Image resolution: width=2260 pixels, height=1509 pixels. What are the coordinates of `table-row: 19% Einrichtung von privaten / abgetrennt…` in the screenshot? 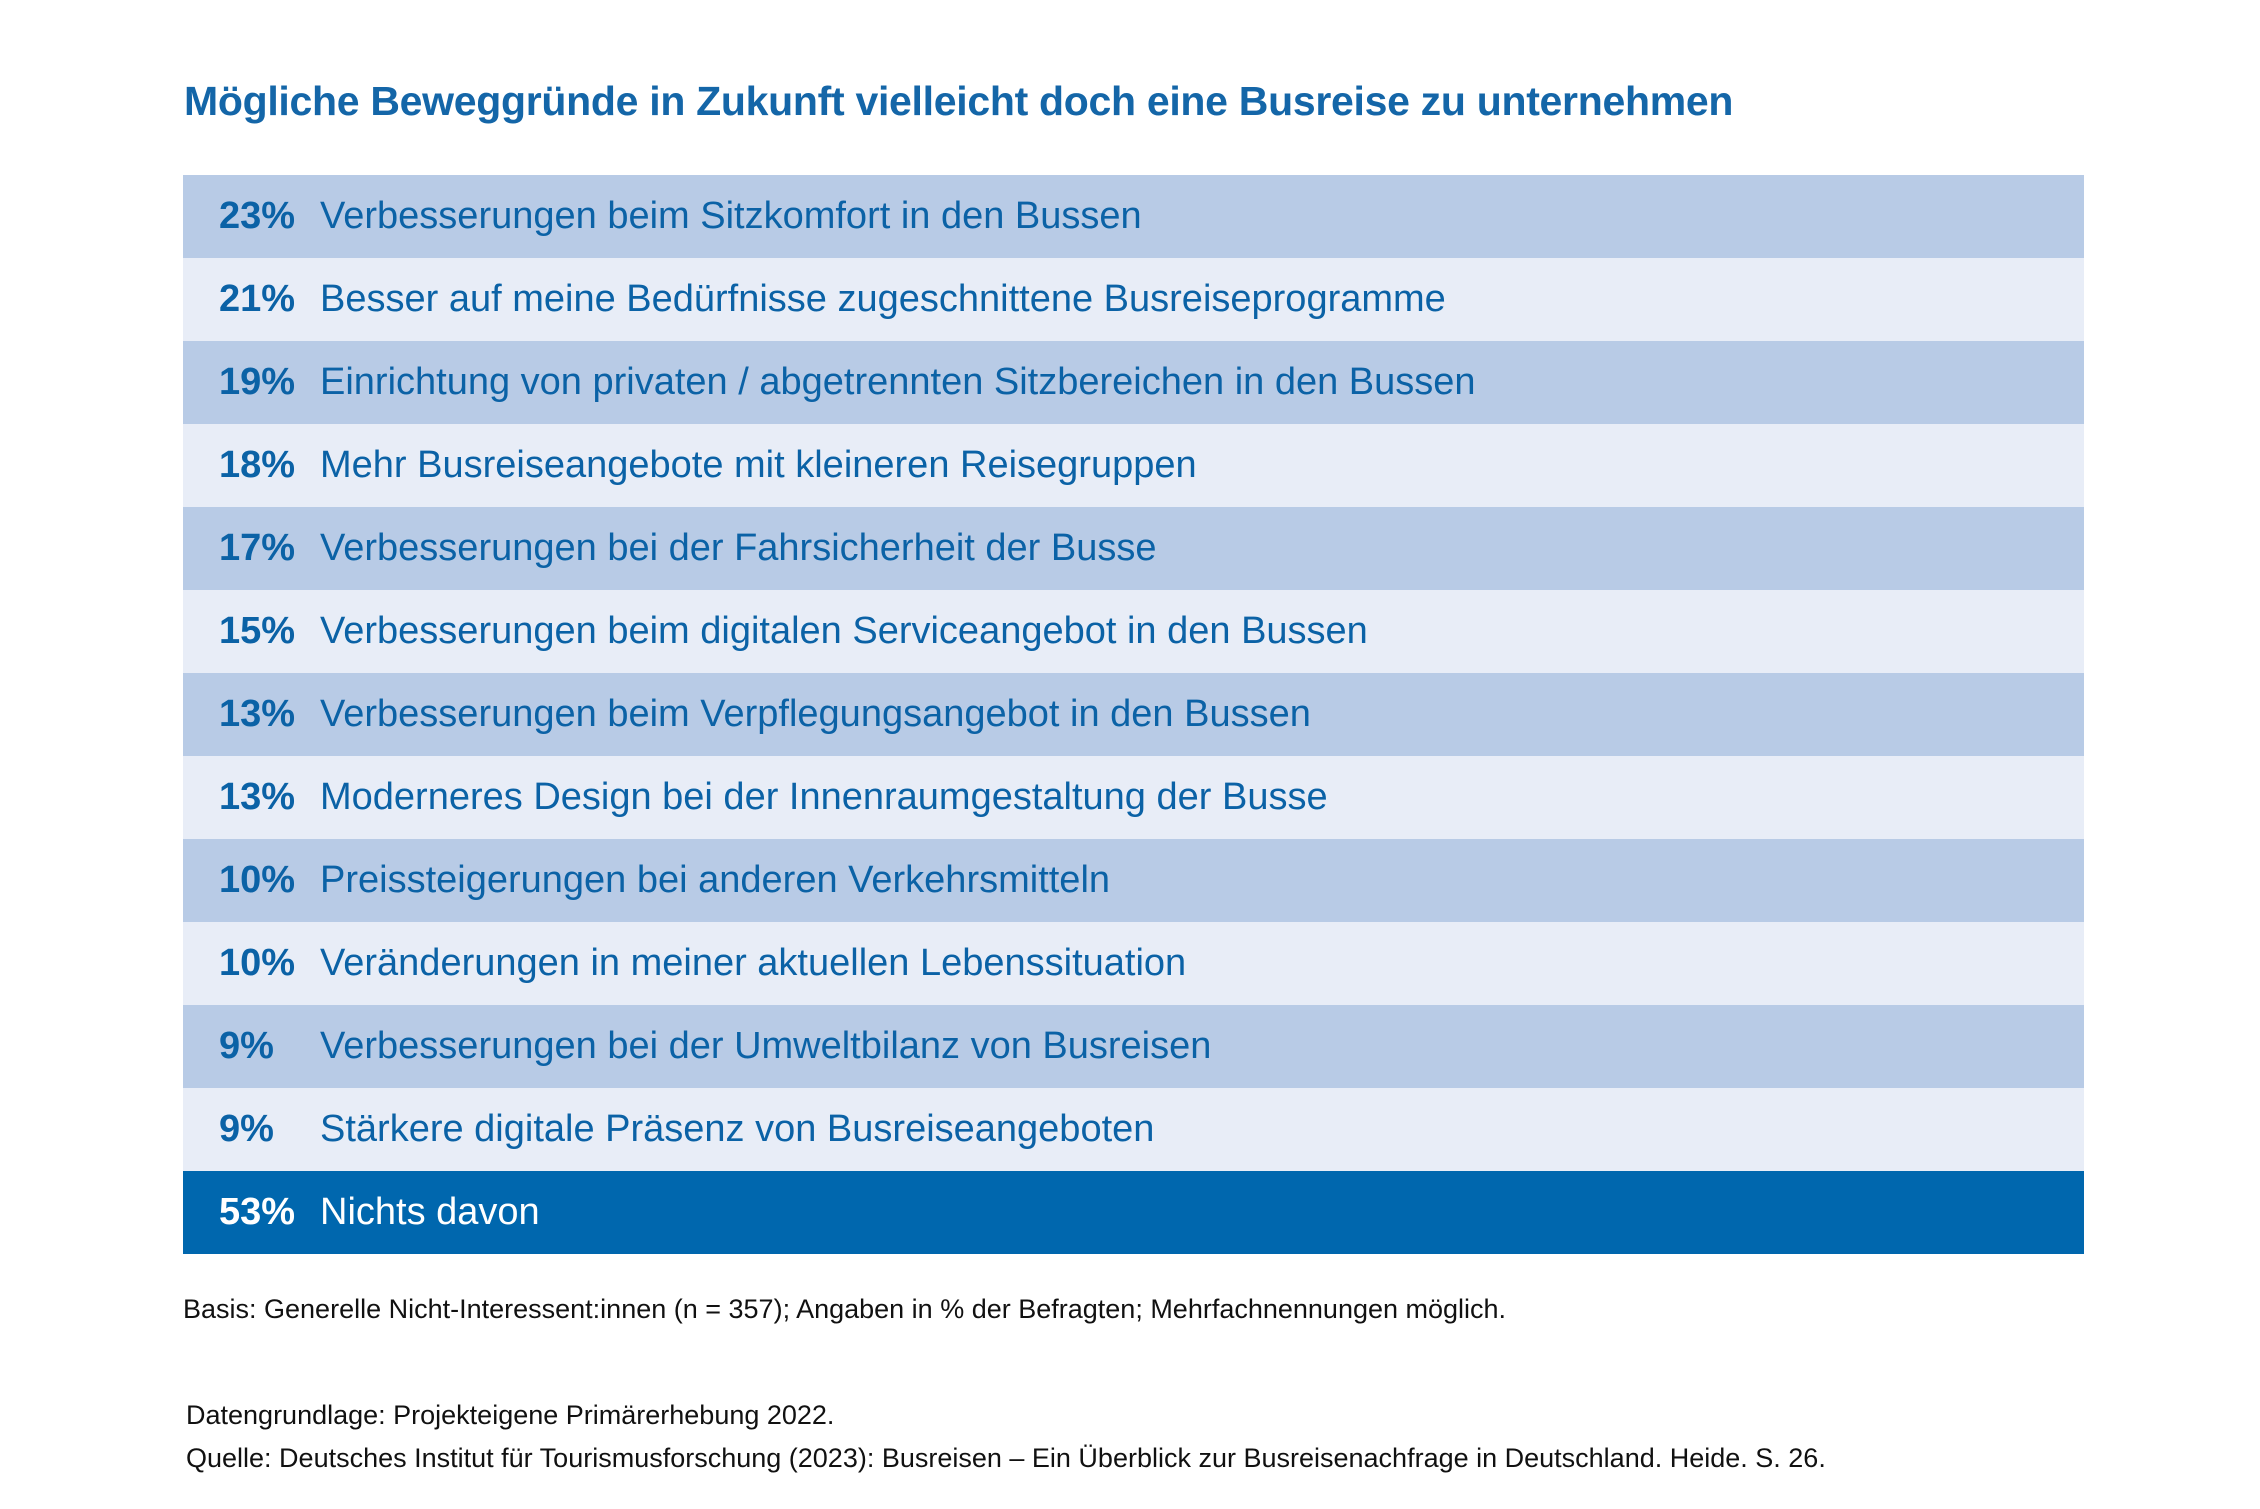 It's located at (1133, 382).